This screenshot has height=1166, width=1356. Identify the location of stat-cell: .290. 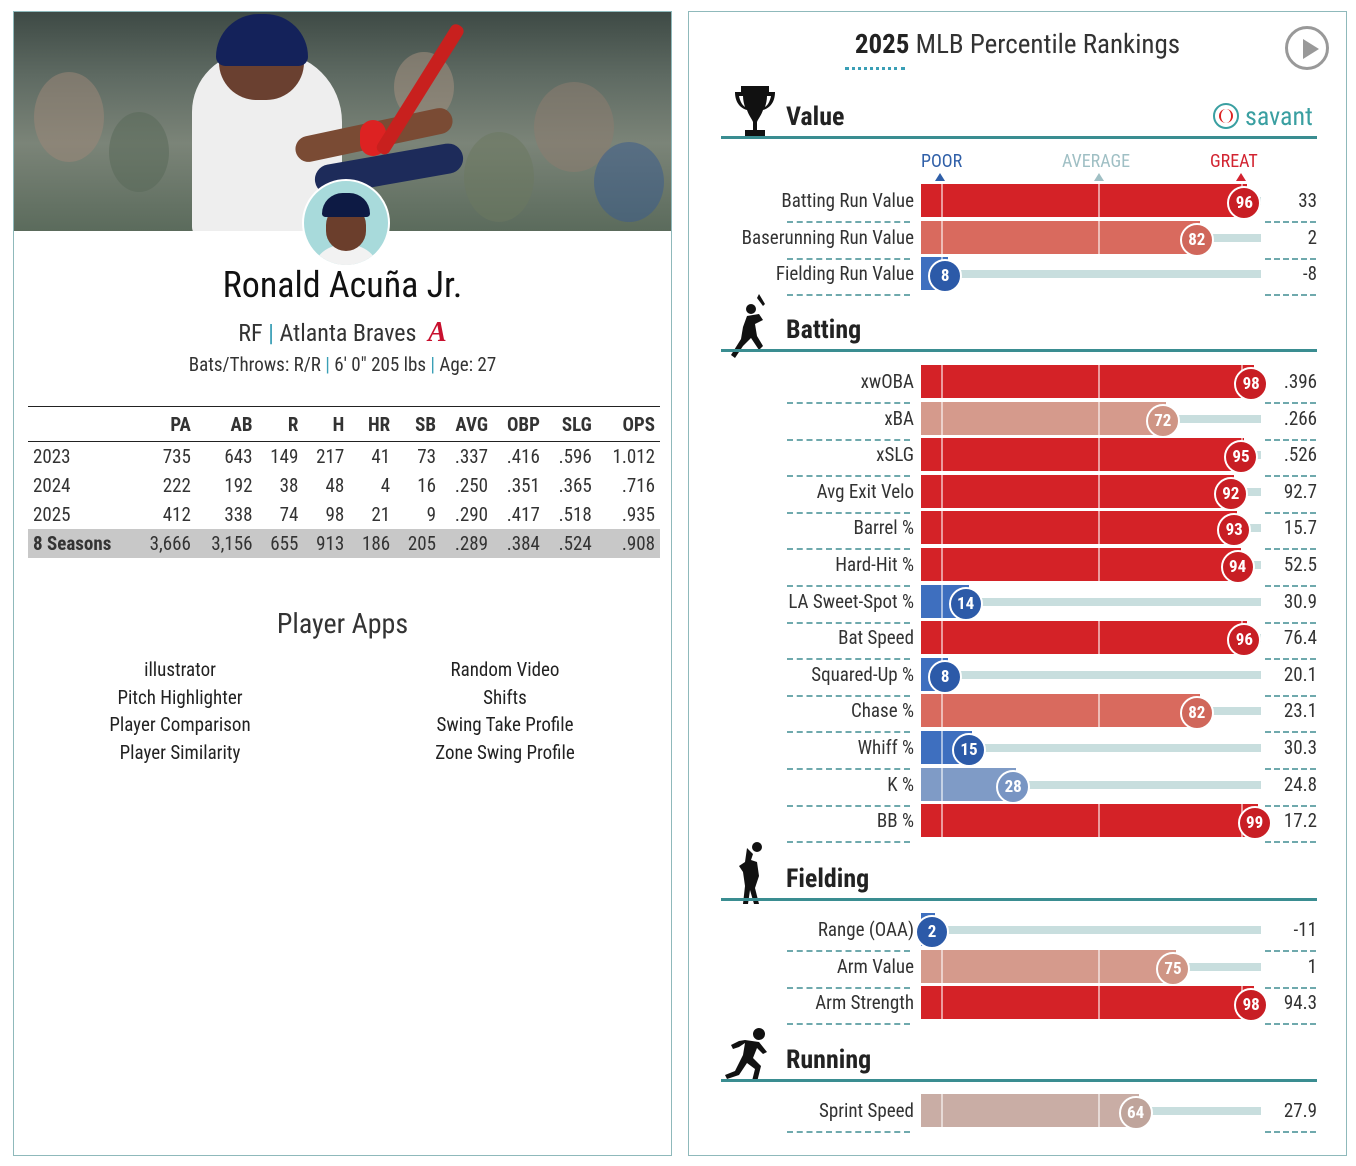
(471, 514).